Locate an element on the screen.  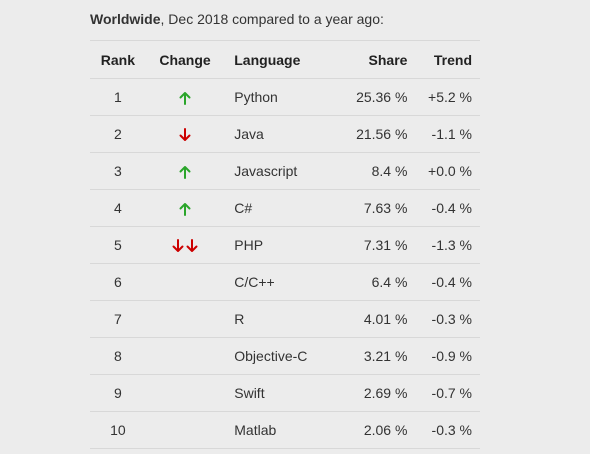
header-language: Language is located at coordinates (278, 59).